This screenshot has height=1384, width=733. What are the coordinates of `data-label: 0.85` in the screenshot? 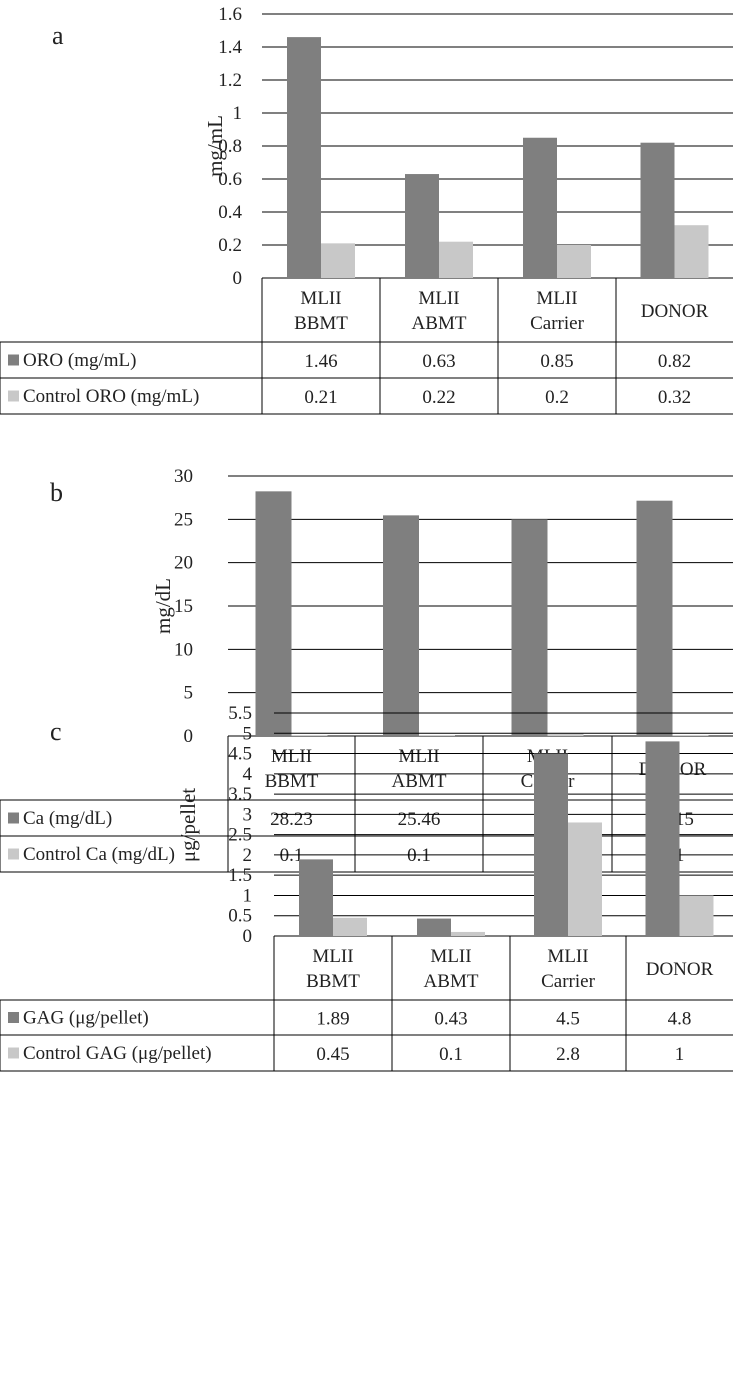 It's located at (556, 361).